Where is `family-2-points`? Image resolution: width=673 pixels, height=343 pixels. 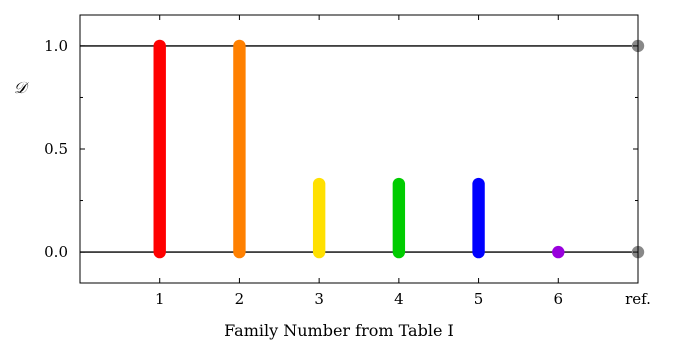
family-2-points is located at coordinates (239, 149).